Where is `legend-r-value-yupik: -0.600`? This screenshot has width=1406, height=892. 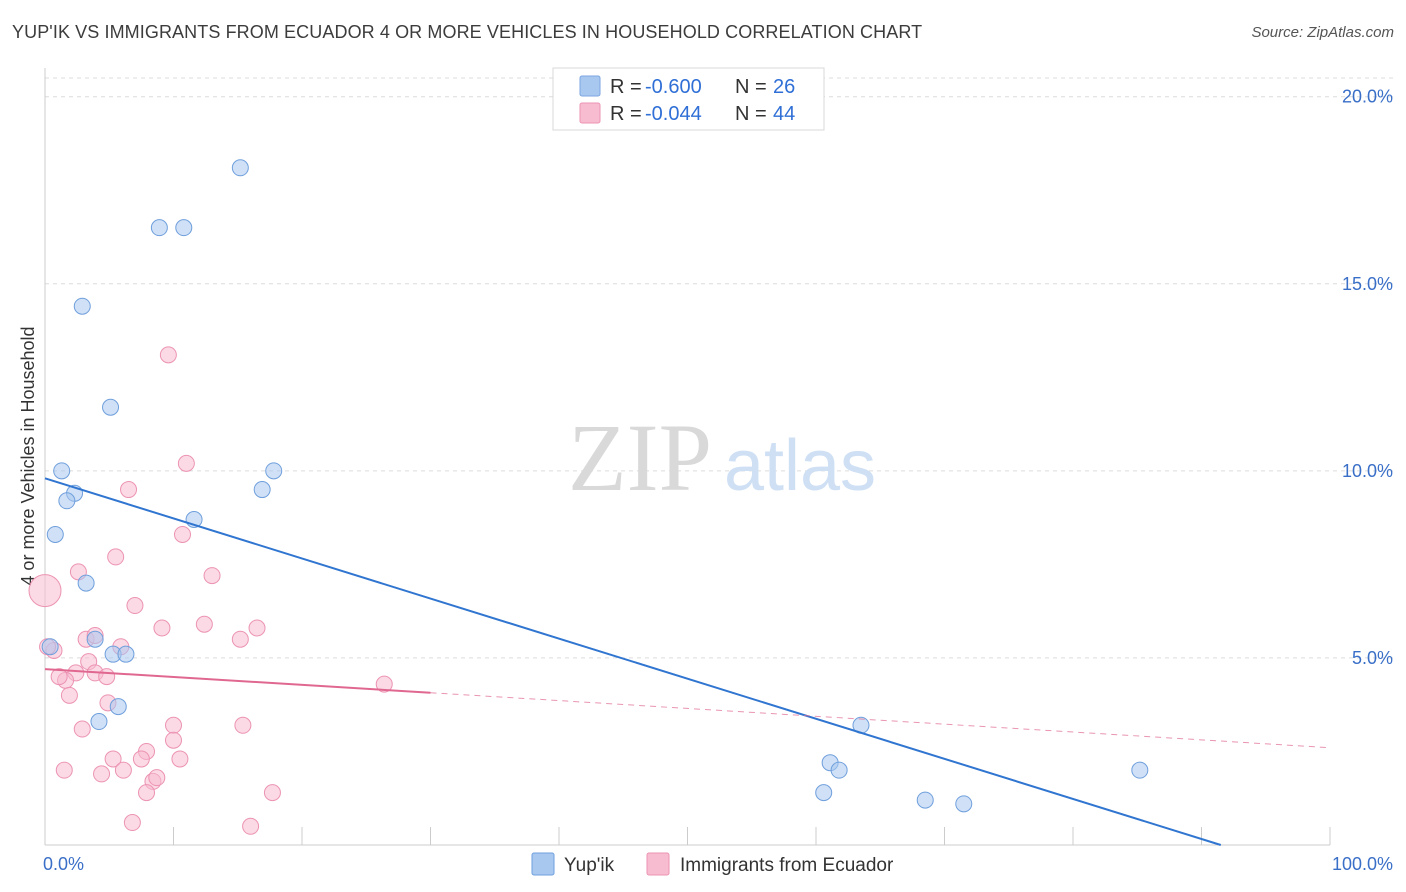 legend-r-value-yupik: -0.600 is located at coordinates (673, 87).